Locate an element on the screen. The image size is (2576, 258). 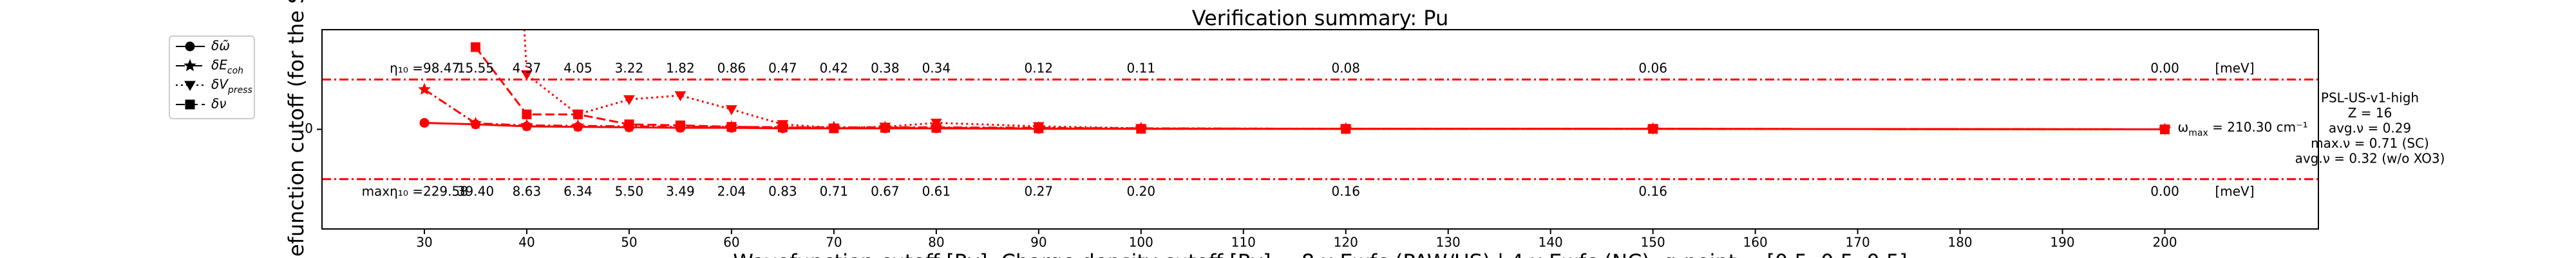
max-eta-label: 0.61 is located at coordinates (937, 192).